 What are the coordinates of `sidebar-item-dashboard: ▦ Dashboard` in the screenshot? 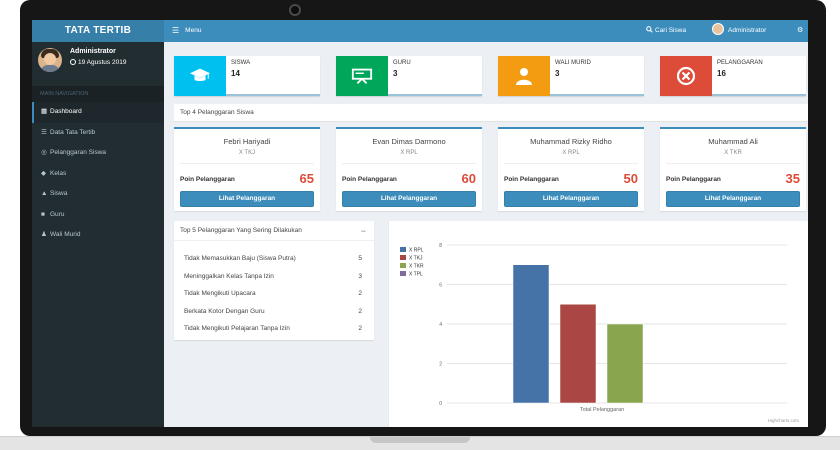 It's located at (98, 112).